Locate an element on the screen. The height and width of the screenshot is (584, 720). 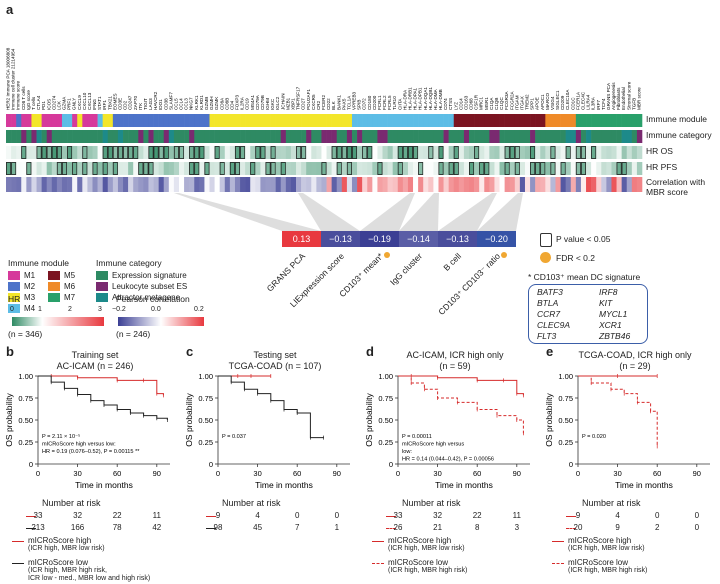
module-legend-item: M7 is located at coordinates (61, 298).